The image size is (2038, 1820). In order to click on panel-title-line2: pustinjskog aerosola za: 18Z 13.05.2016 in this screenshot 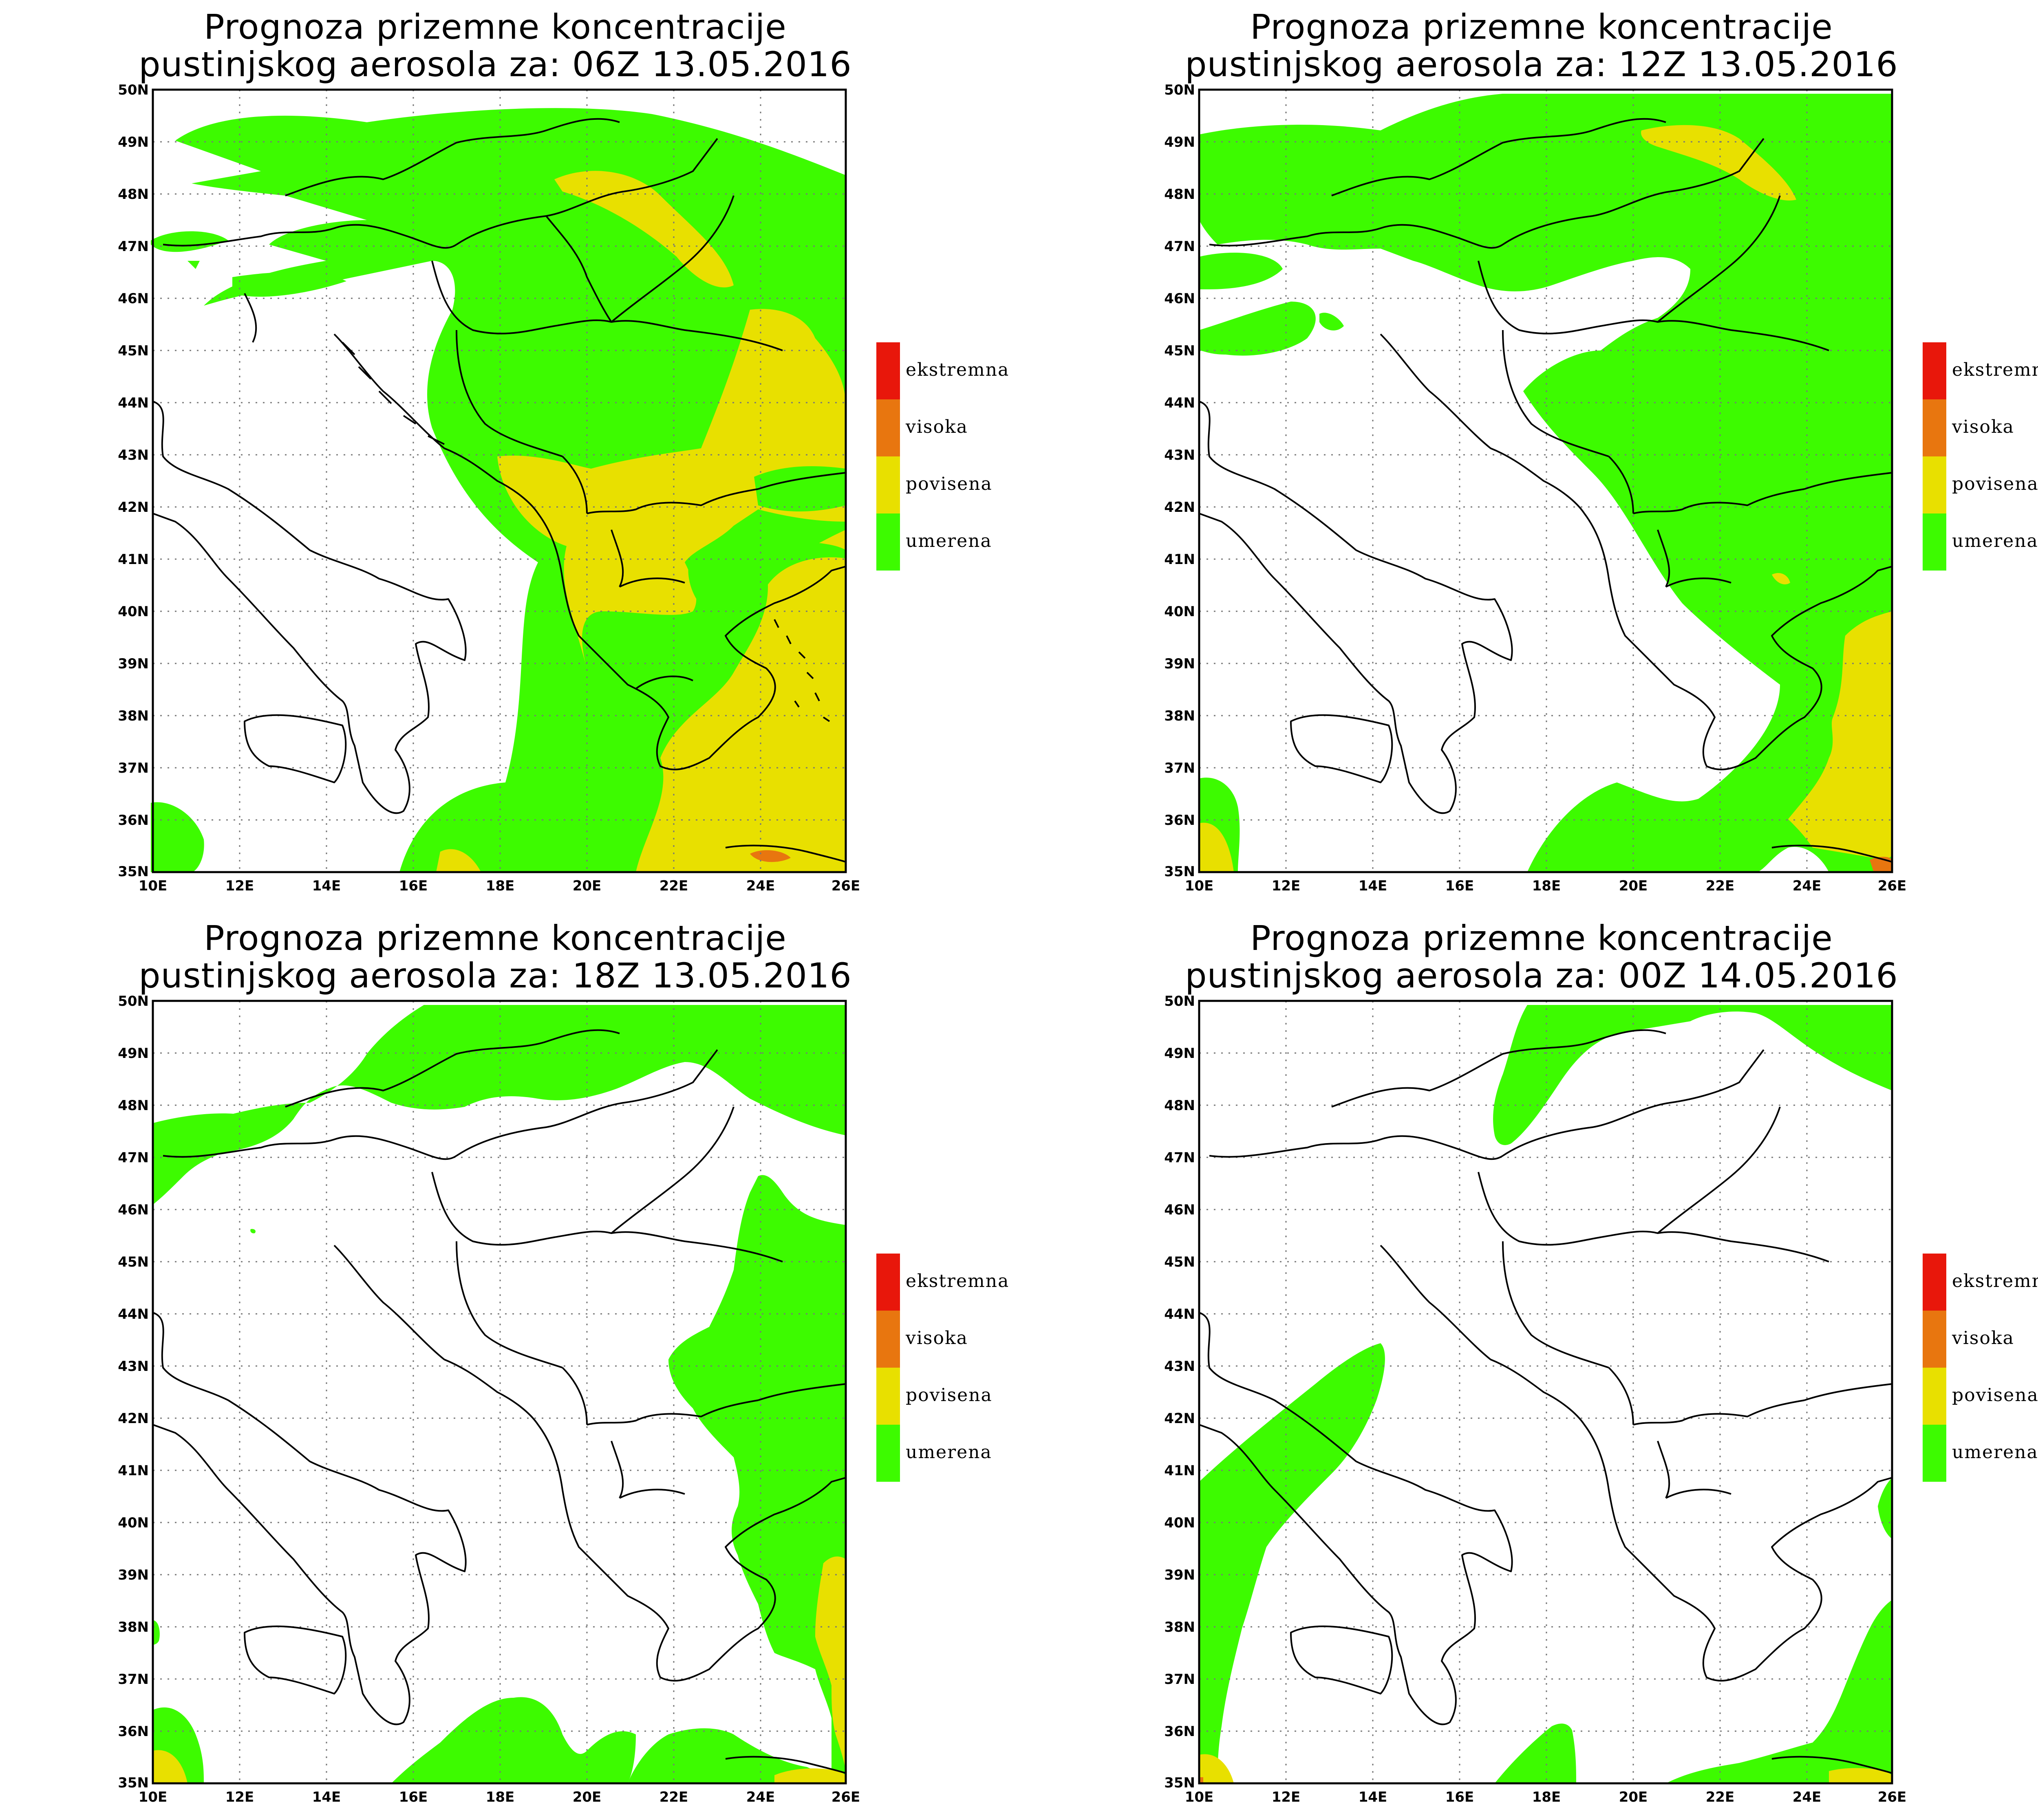, I will do `click(496, 976)`.